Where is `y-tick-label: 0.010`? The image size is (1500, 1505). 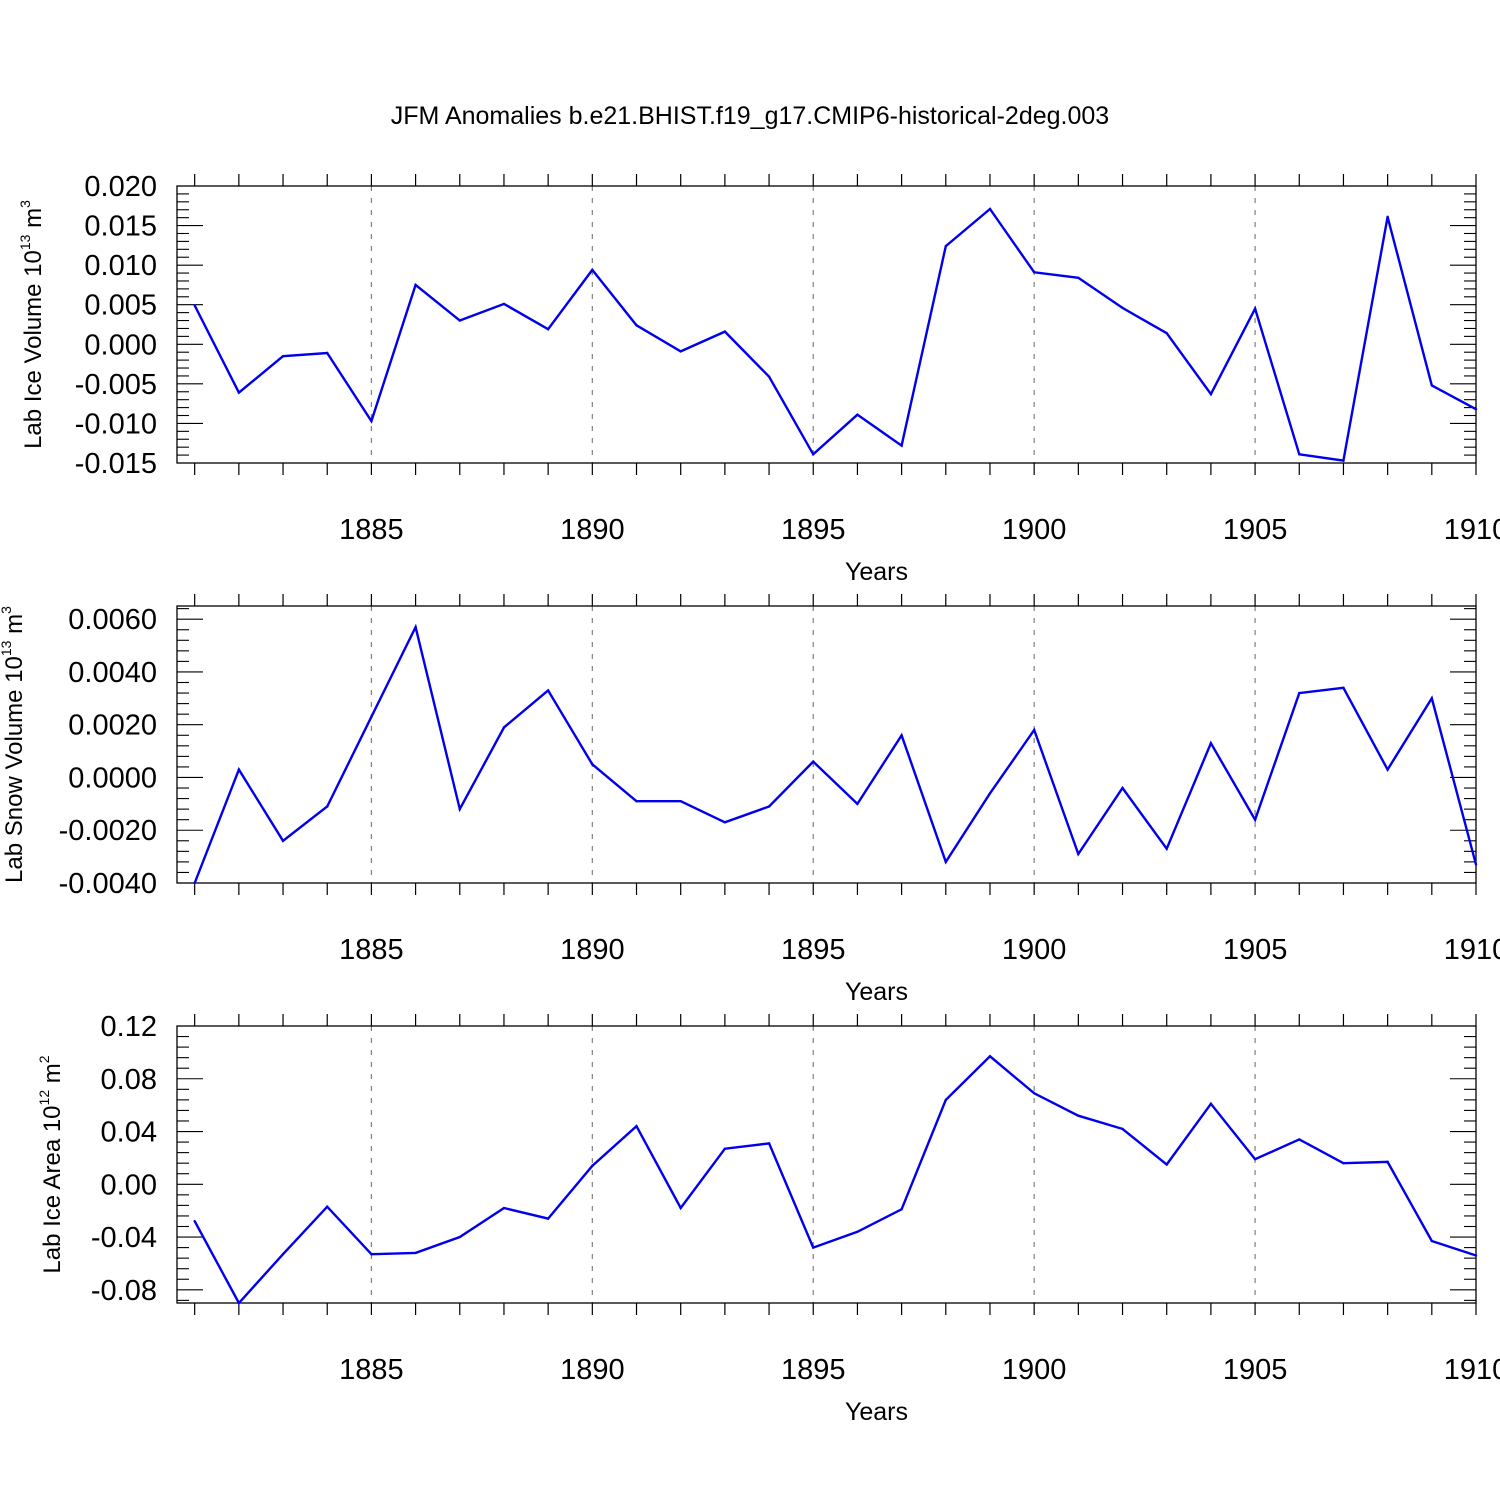
y-tick-label: 0.010 is located at coordinates (120, 266).